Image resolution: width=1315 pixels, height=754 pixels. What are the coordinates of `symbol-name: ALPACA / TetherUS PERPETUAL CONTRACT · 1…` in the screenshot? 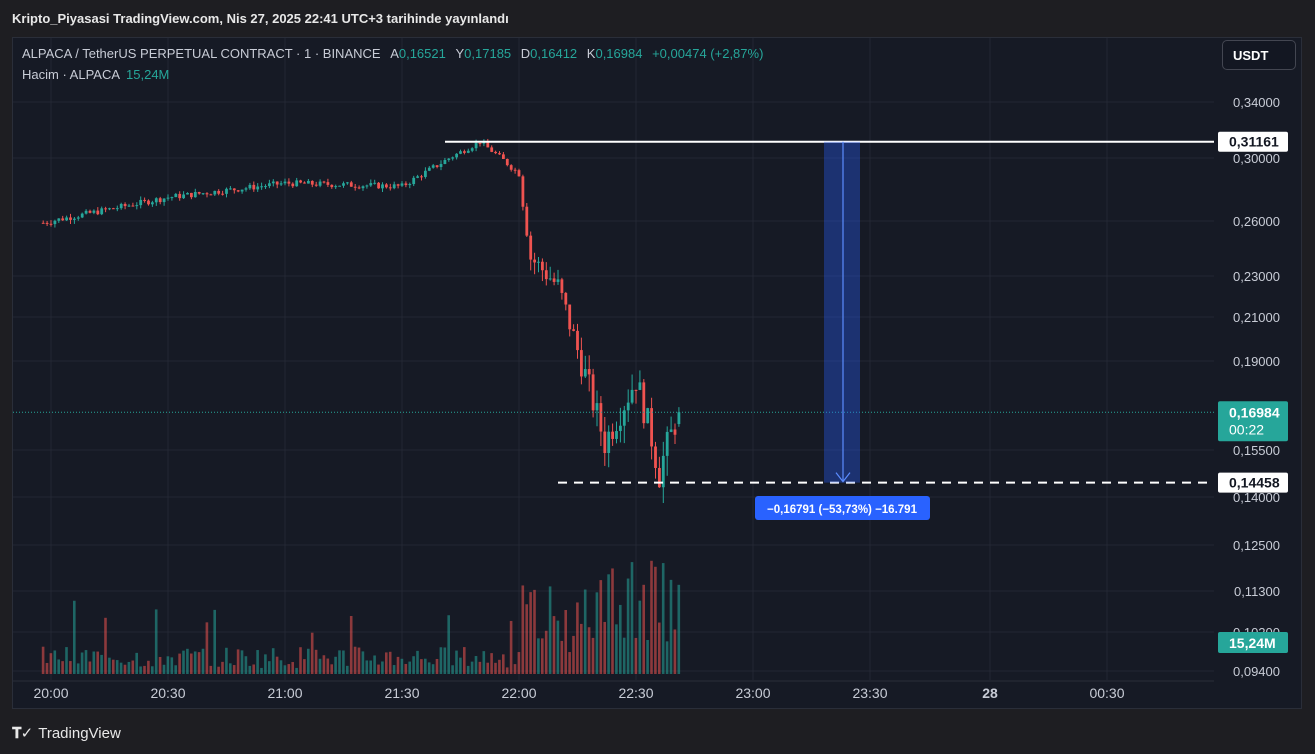 It's located at (201, 53).